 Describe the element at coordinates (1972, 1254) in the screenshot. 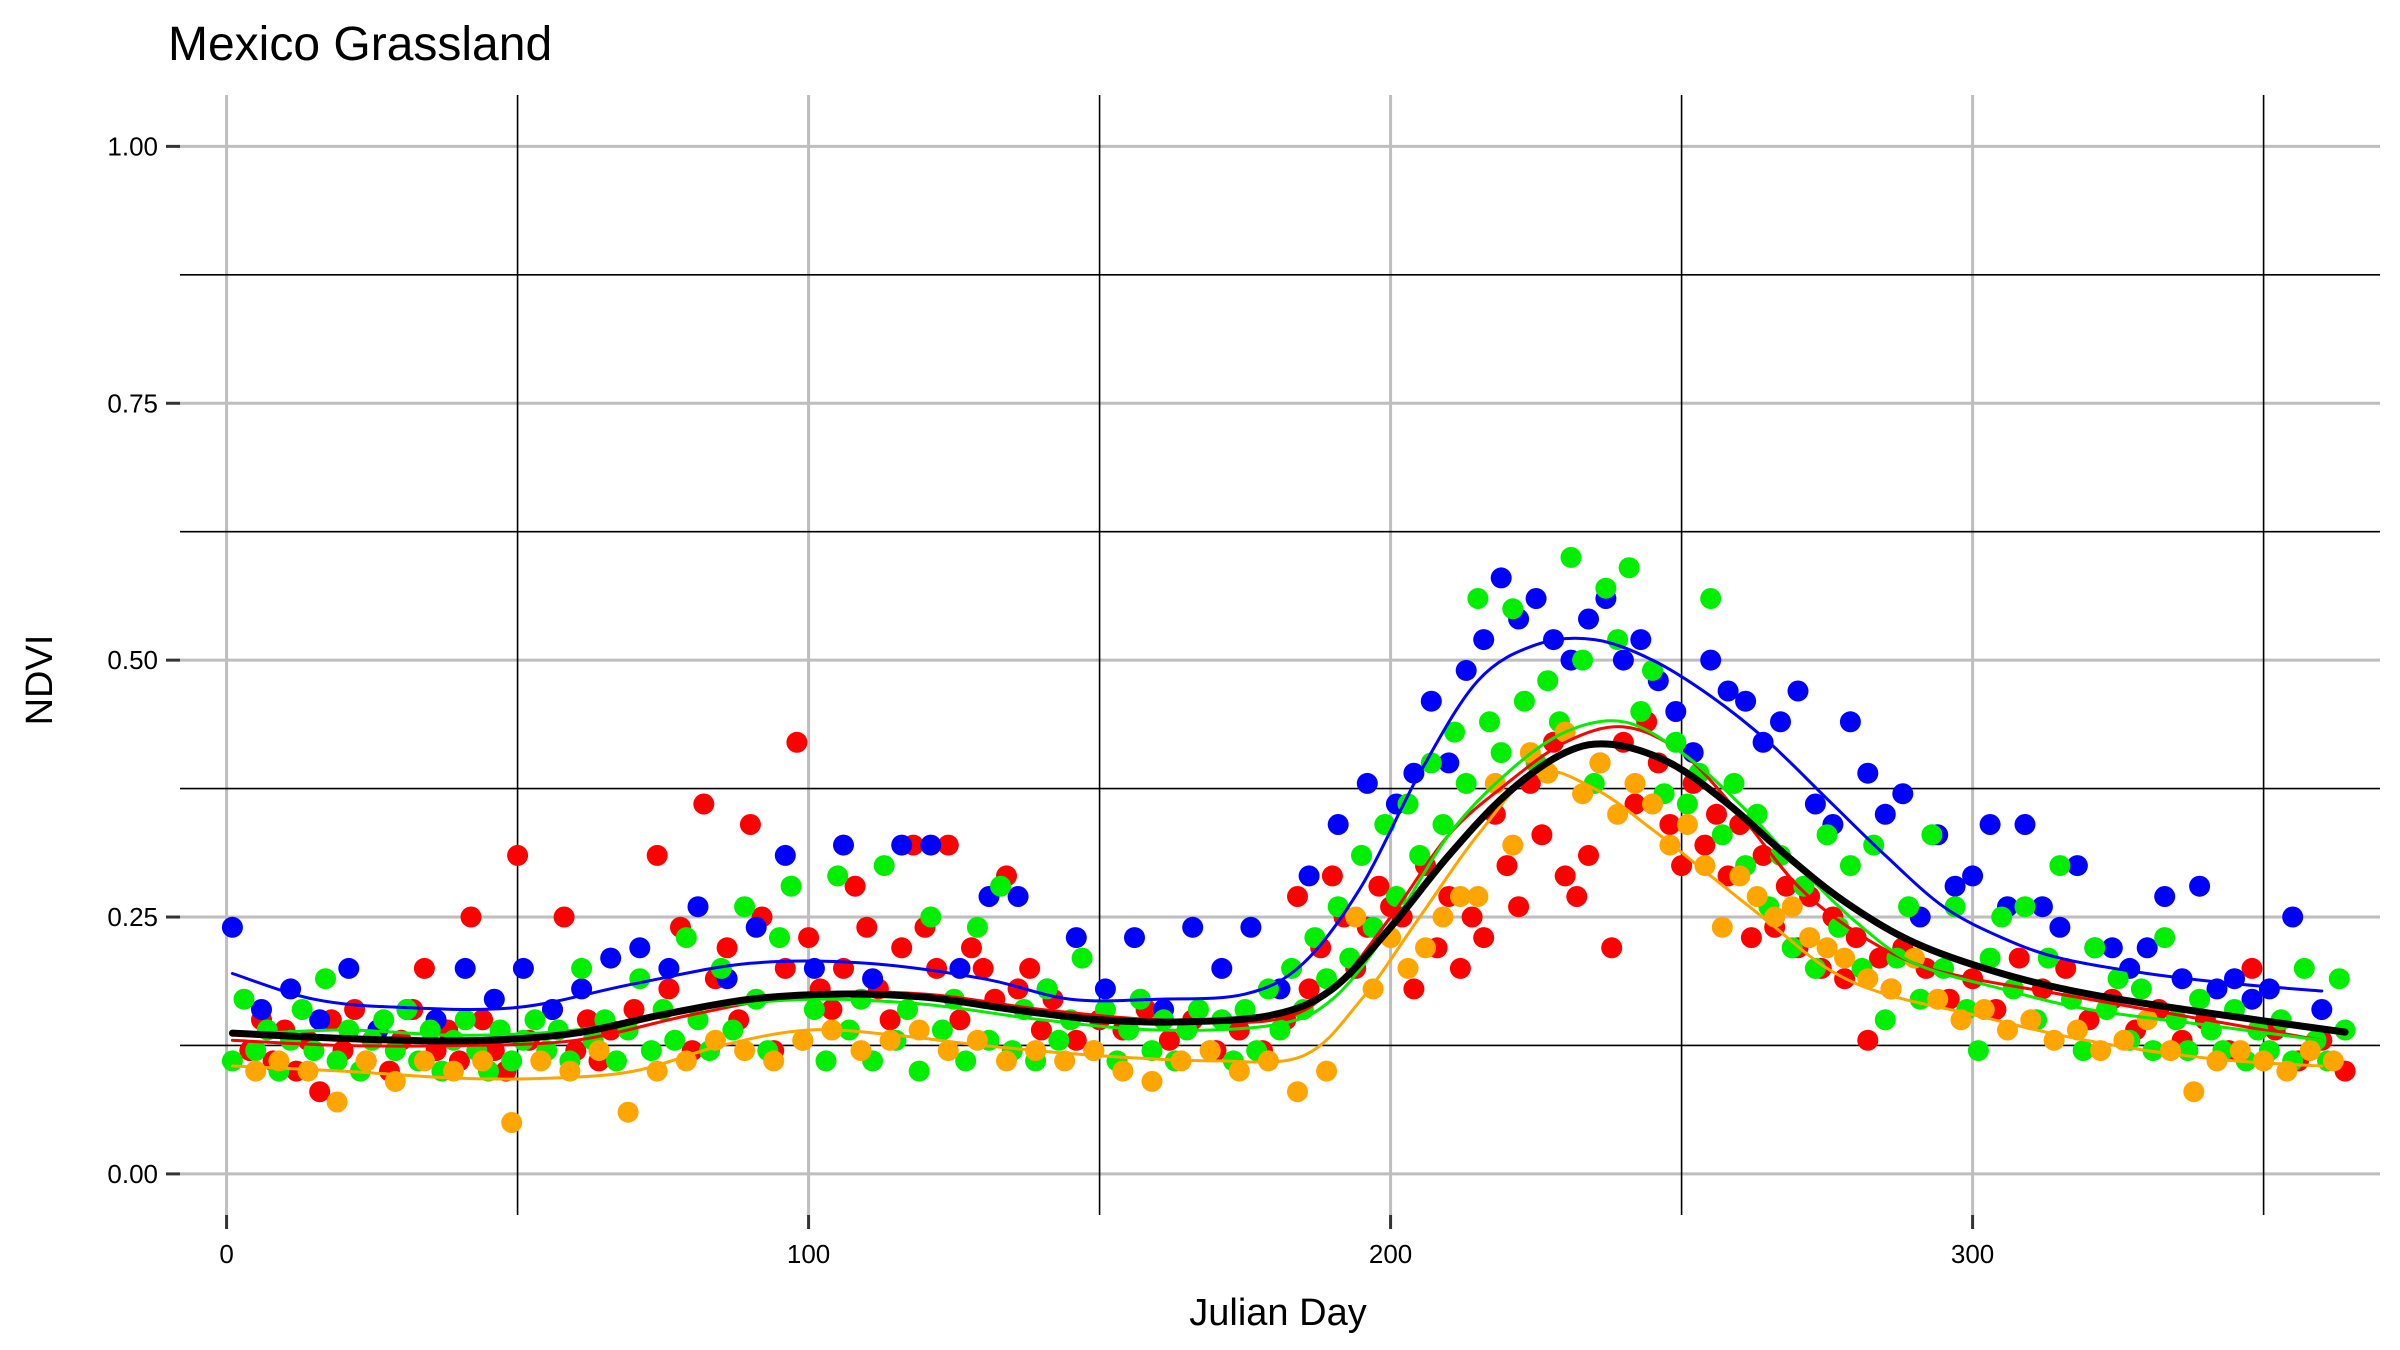

I see `x-tick-label: 300` at that location.